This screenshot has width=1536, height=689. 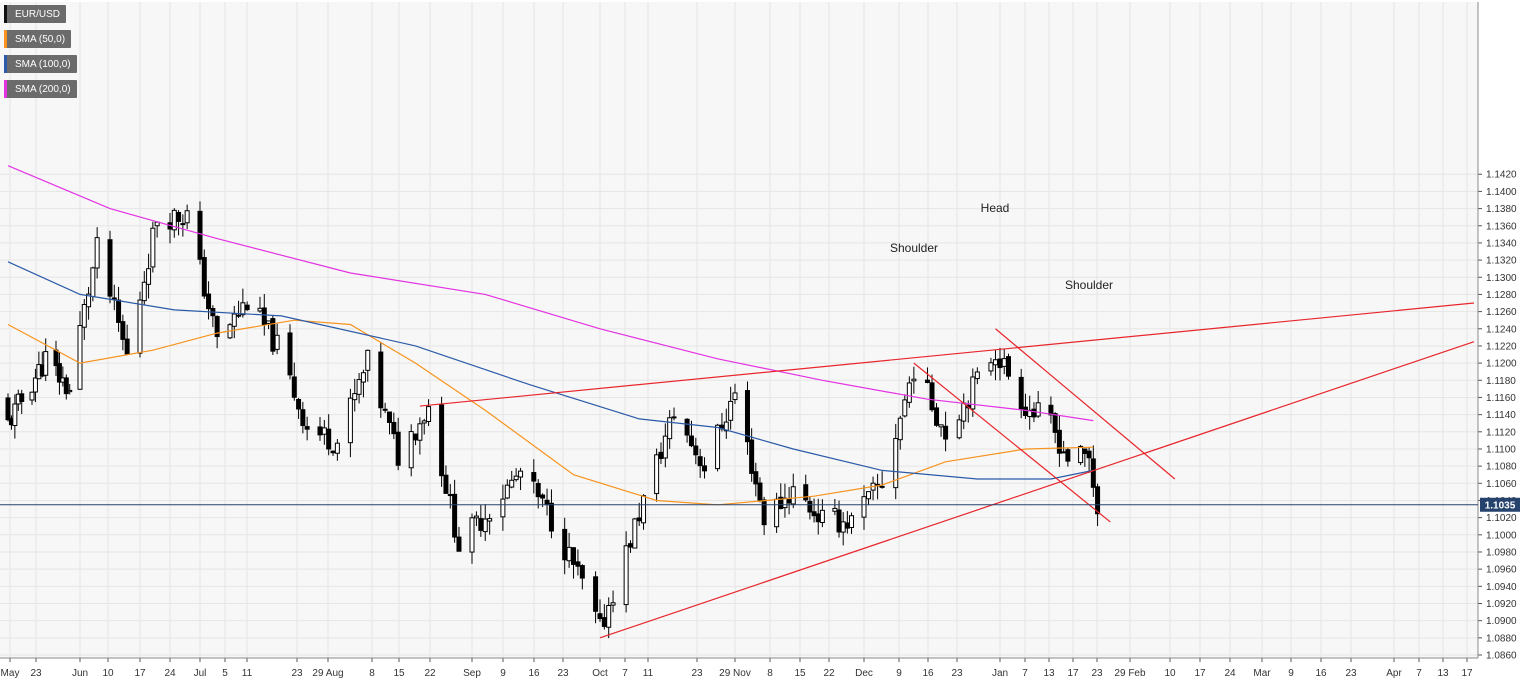 I want to click on symbol-swatch, so click(x=5, y=14).